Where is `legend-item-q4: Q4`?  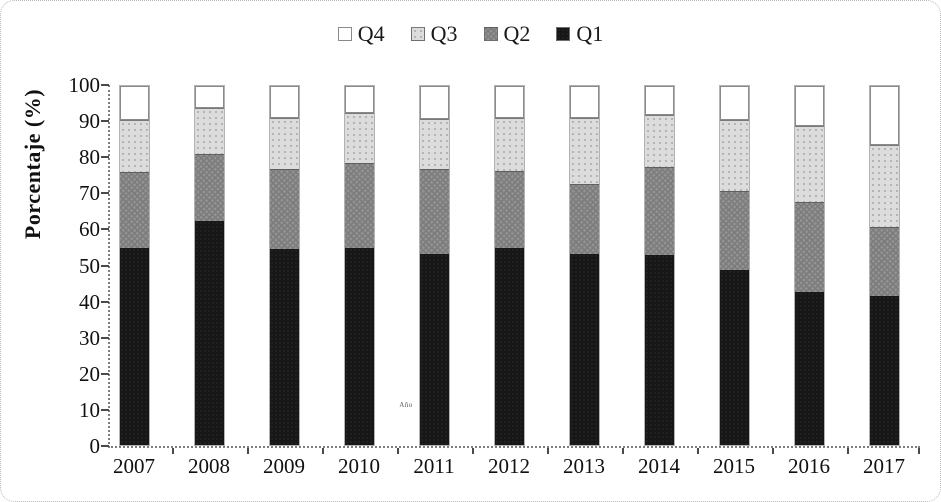 legend-item-q4: Q4 is located at coordinates (361, 33).